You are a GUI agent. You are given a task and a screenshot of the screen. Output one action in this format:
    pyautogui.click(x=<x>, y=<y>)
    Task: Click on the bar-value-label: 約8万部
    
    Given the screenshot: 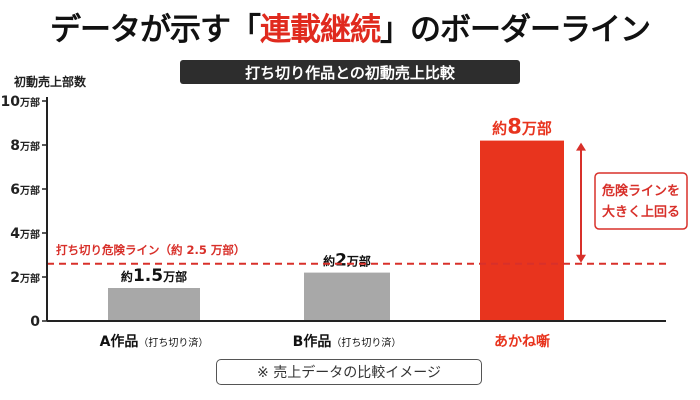 What is the action you would take?
    pyautogui.click(x=522, y=127)
    